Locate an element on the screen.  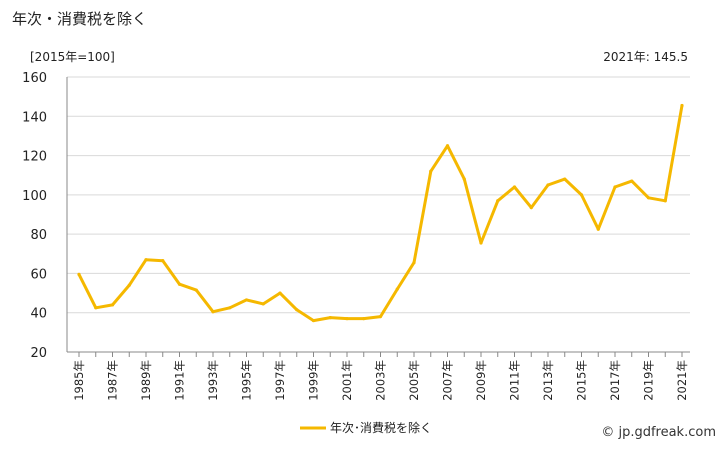
y-unit-label: [2015年=100] is located at coordinates (72, 57).